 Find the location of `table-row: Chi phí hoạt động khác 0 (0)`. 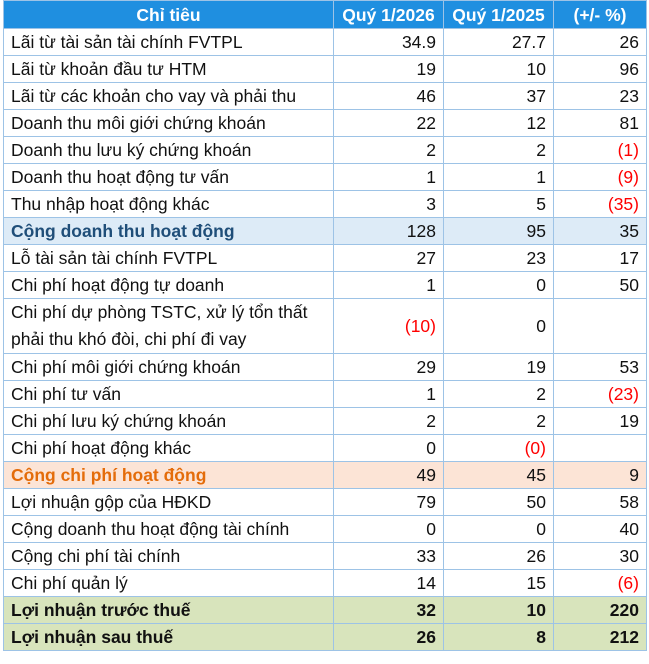

table-row: Chi phí hoạt động khác 0 (0) is located at coordinates (325, 448).